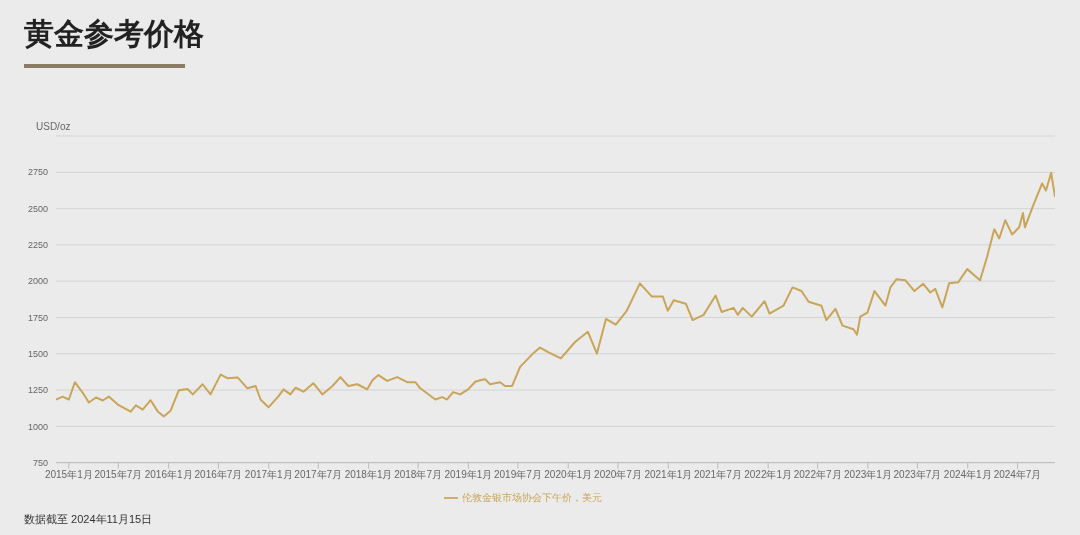 The height and width of the screenshot is (535, 1080). What do you see at coordinates (531, 497) in the screenshot?
I see `legend-label: 伦敦金银市场协会下午价，美元` at bounding box center [531, 497].